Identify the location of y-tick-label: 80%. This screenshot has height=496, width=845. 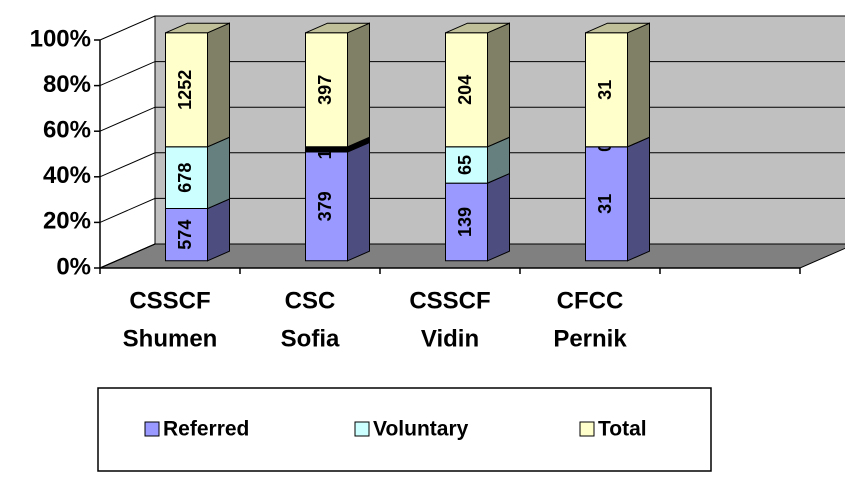
(67, 84).